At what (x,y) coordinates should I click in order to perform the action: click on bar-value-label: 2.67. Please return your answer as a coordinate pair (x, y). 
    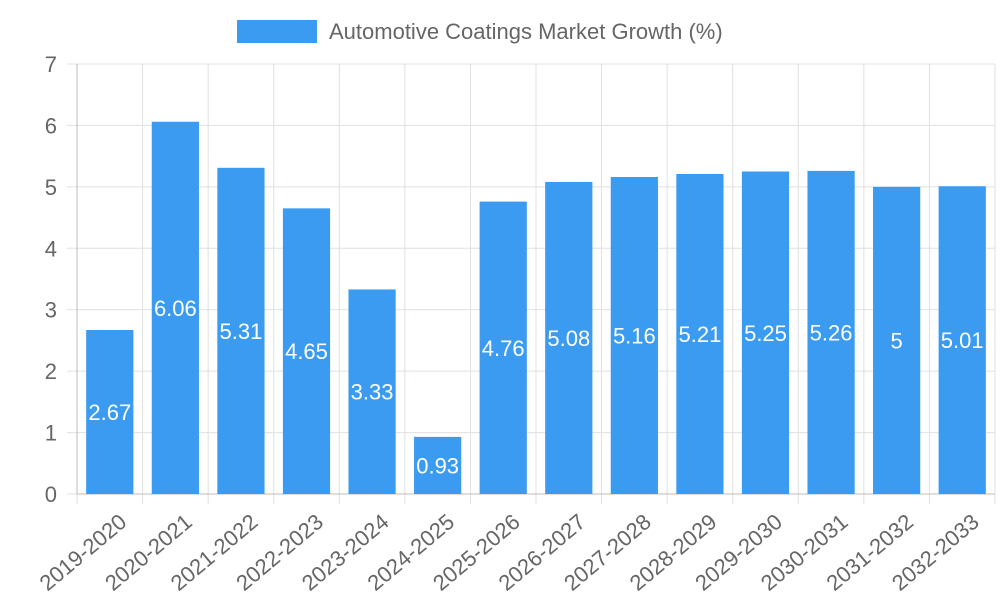
    Looking at the image, I should click on (109, 412).